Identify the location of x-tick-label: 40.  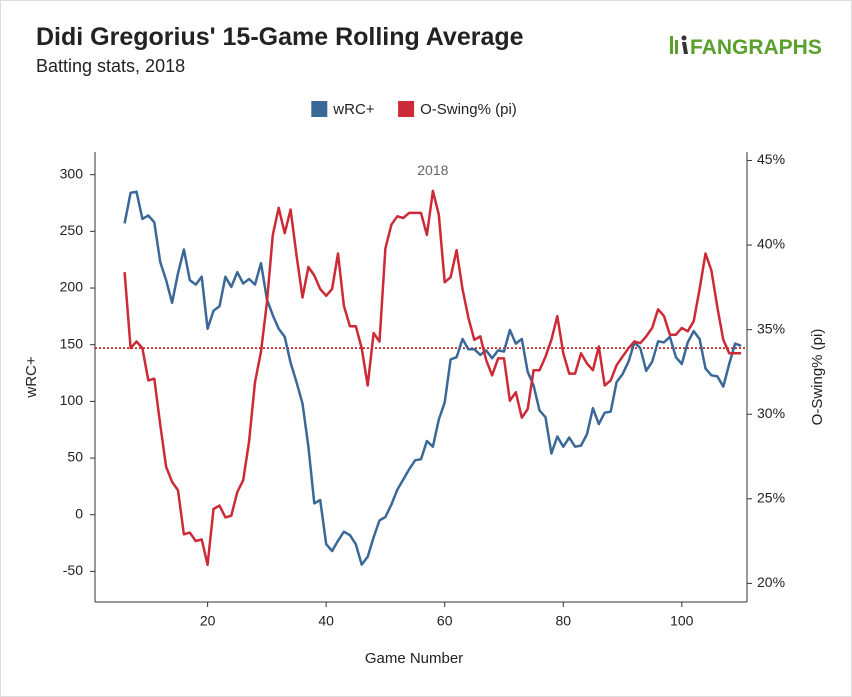
(326, 621).